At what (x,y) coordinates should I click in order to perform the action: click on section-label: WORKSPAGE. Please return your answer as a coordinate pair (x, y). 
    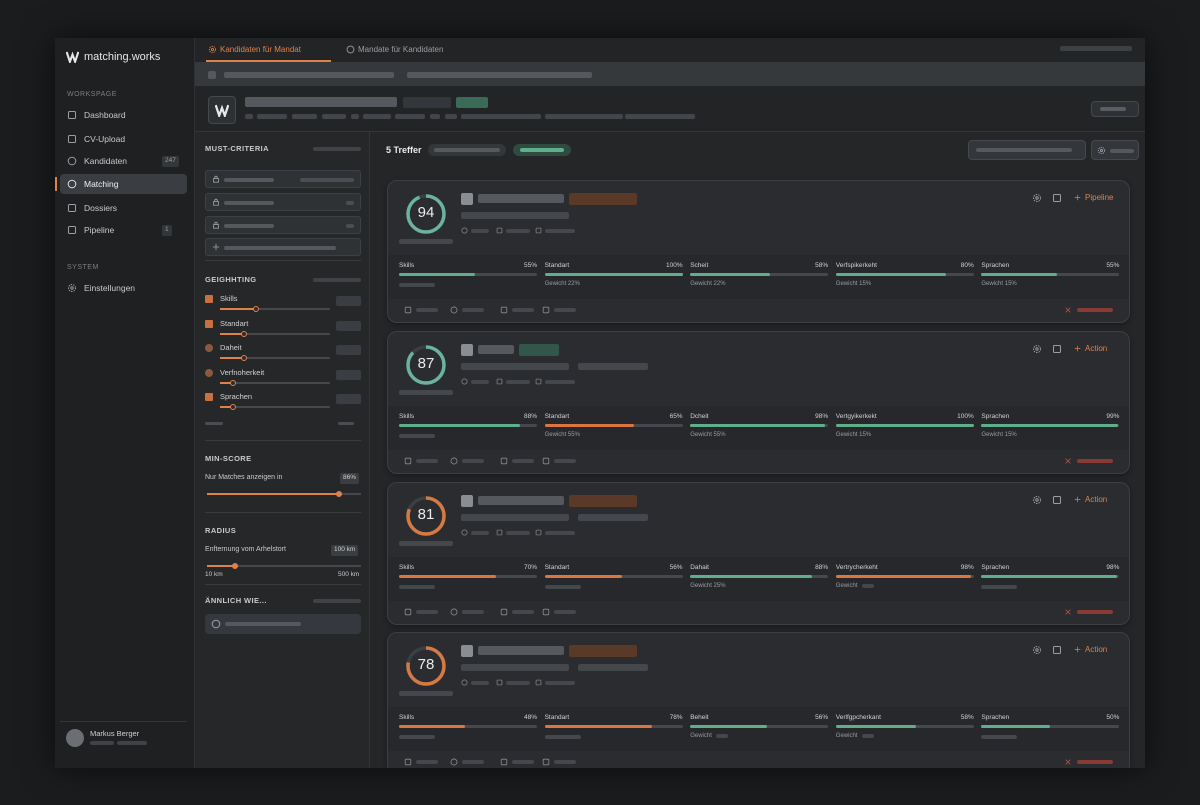
    Looking at the image, I should click on (92, 94).